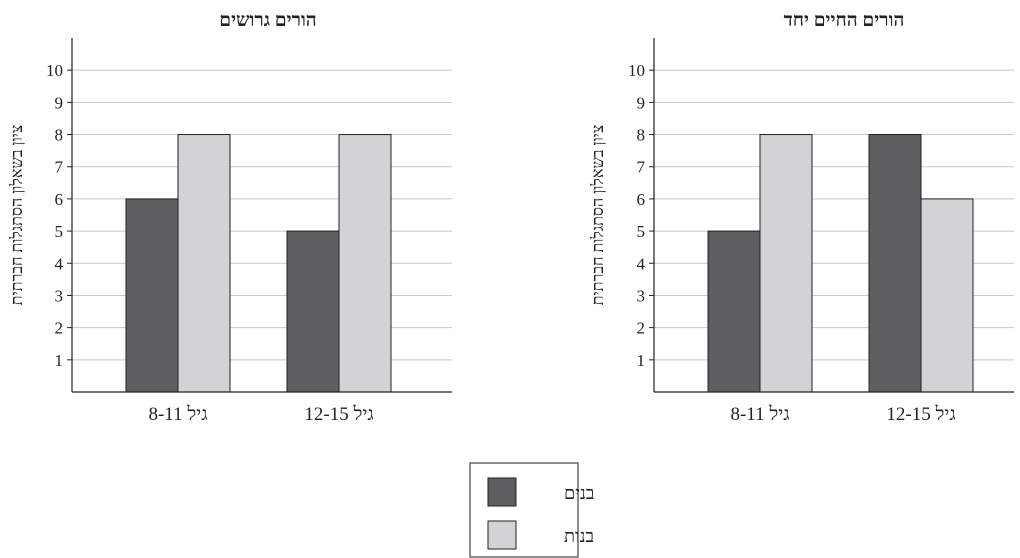 This screenshot has width=1020, height=558. I want to click on legend-box, so click(524, 510).